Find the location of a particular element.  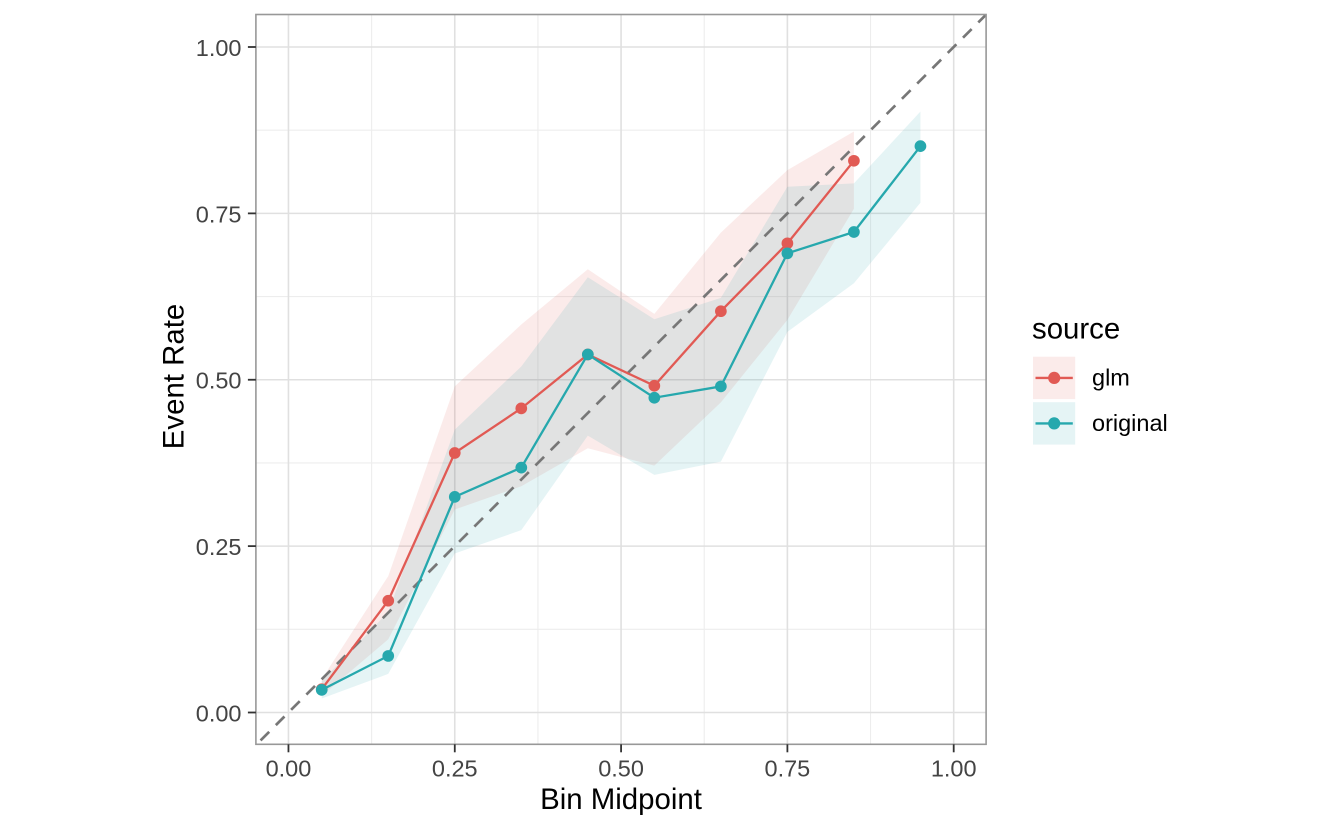

svg-text: Event Rate is located at coordinates (174, 376).